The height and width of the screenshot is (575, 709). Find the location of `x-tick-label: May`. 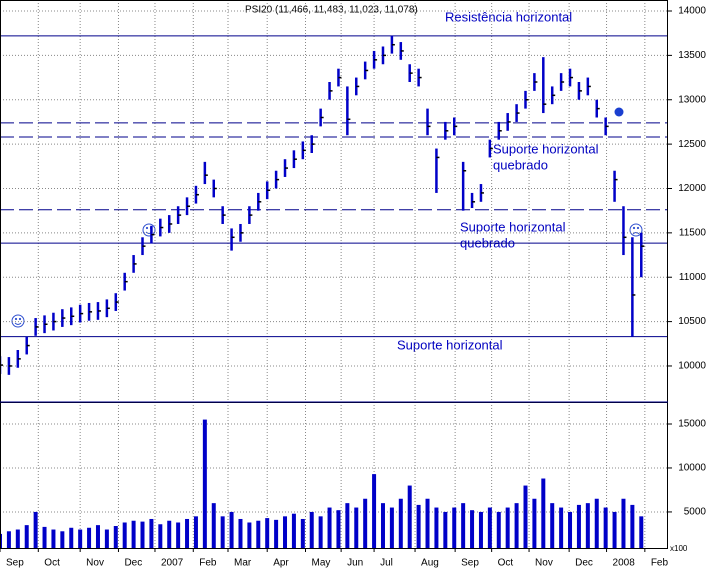

x-tick-label: May is located at coordinates (320, 563).